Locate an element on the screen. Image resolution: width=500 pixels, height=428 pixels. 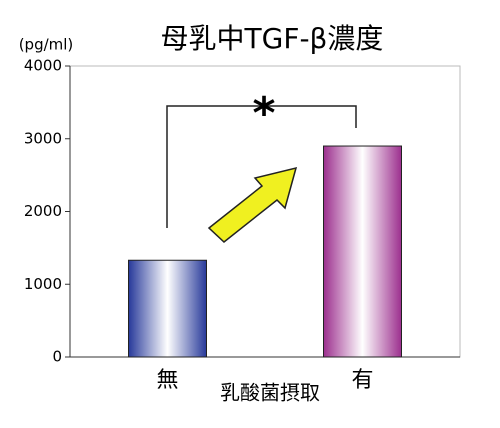
x-axis-label: 乳酸菌摂取 is located at coordinates (270, 393).